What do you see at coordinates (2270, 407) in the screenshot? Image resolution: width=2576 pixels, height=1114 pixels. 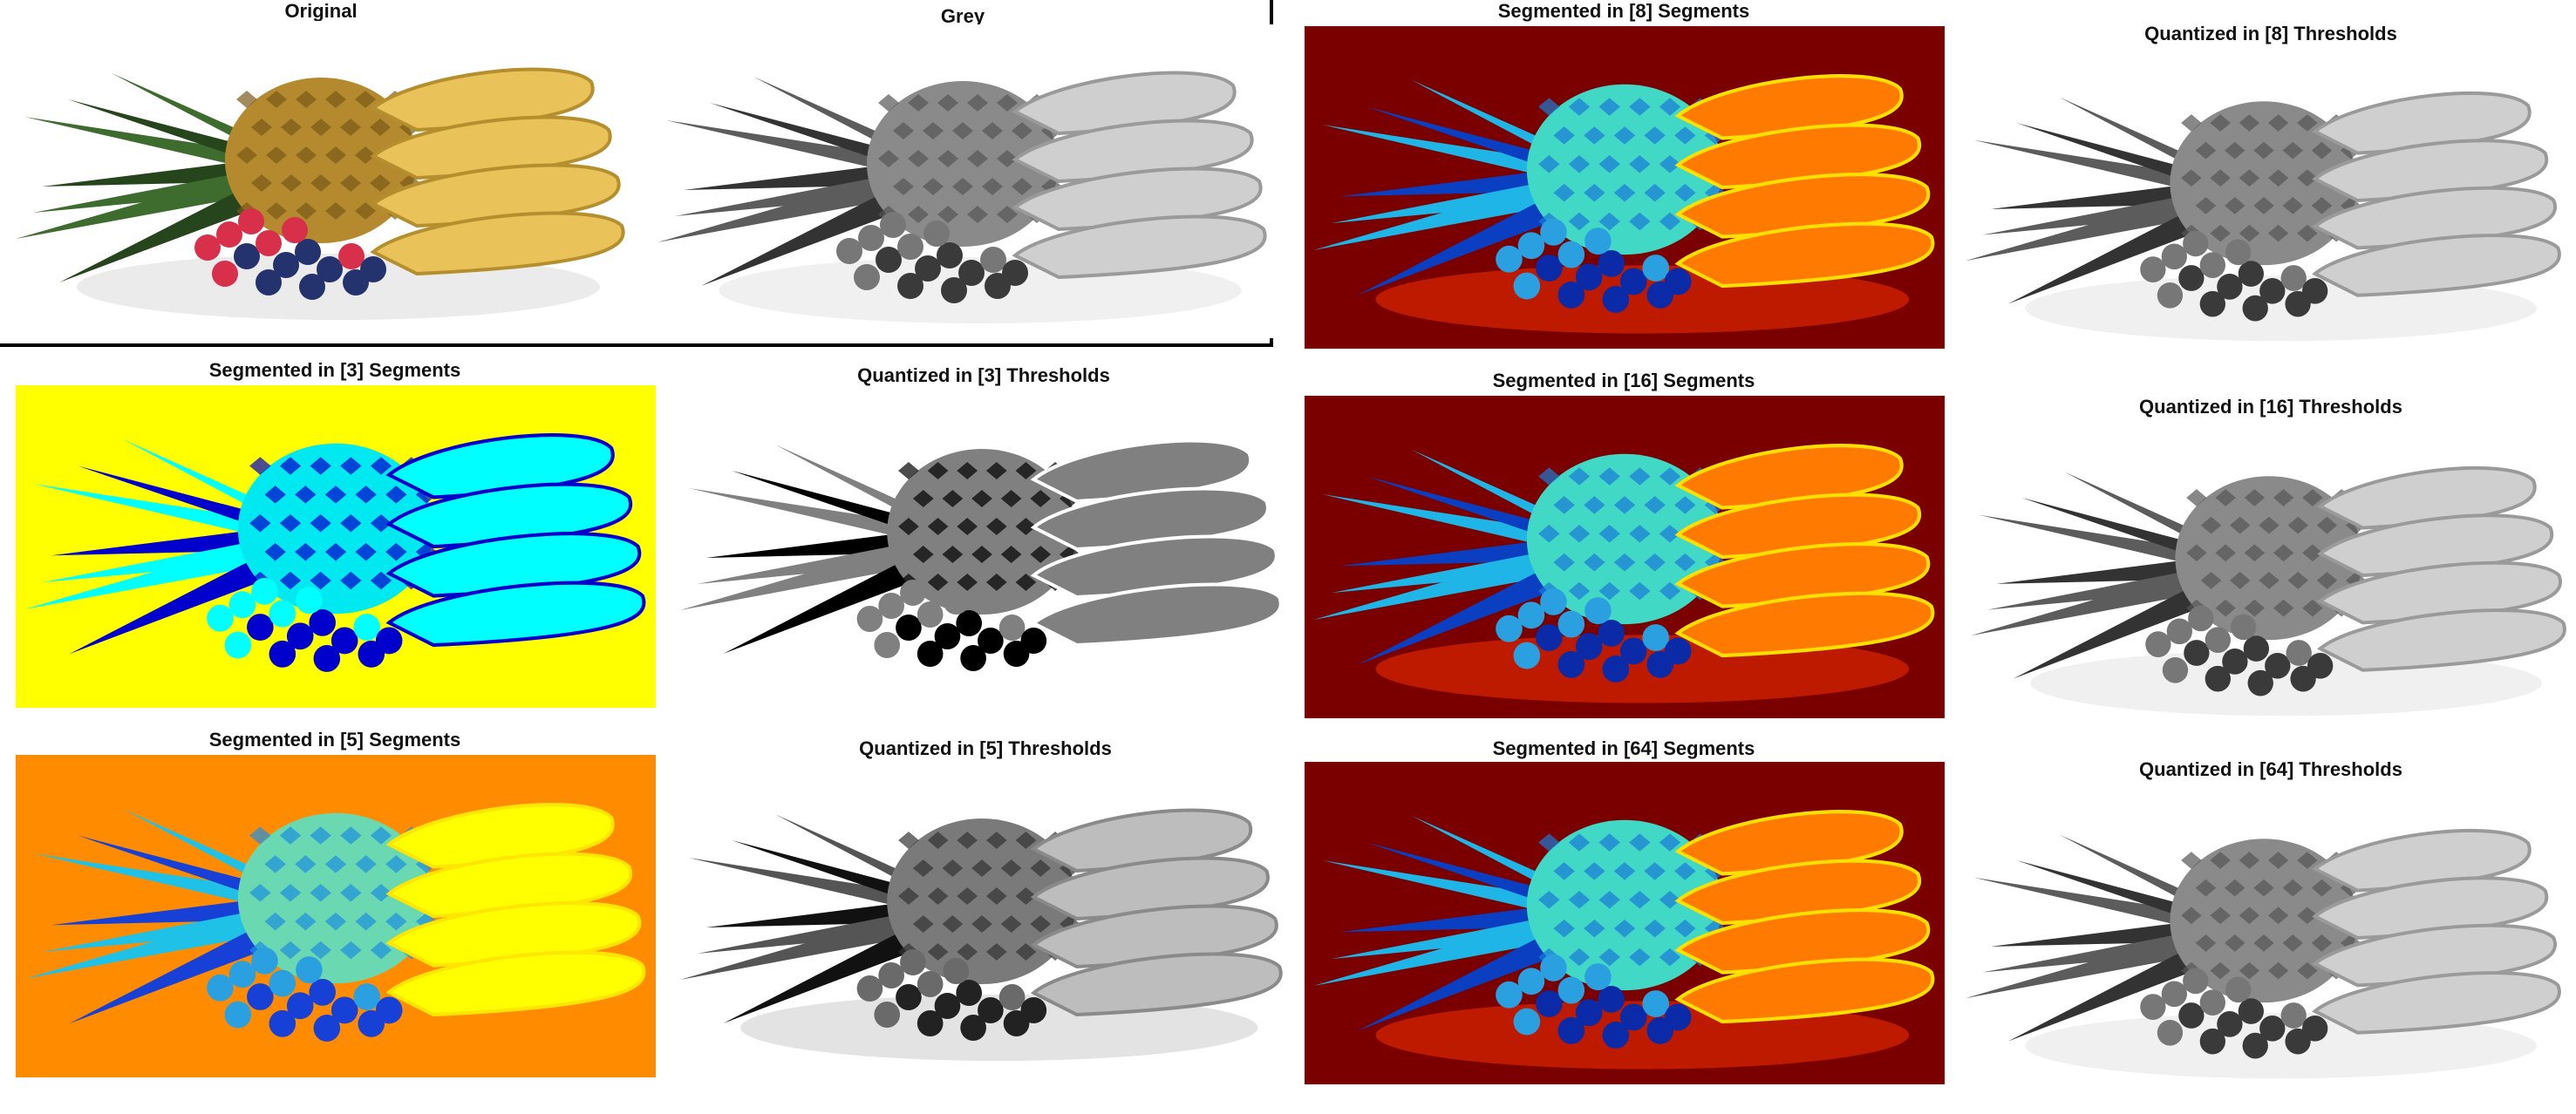 I see `panel-title-quant16: Quantized in [16] Thresholds` at bounding box center [2270, 407].